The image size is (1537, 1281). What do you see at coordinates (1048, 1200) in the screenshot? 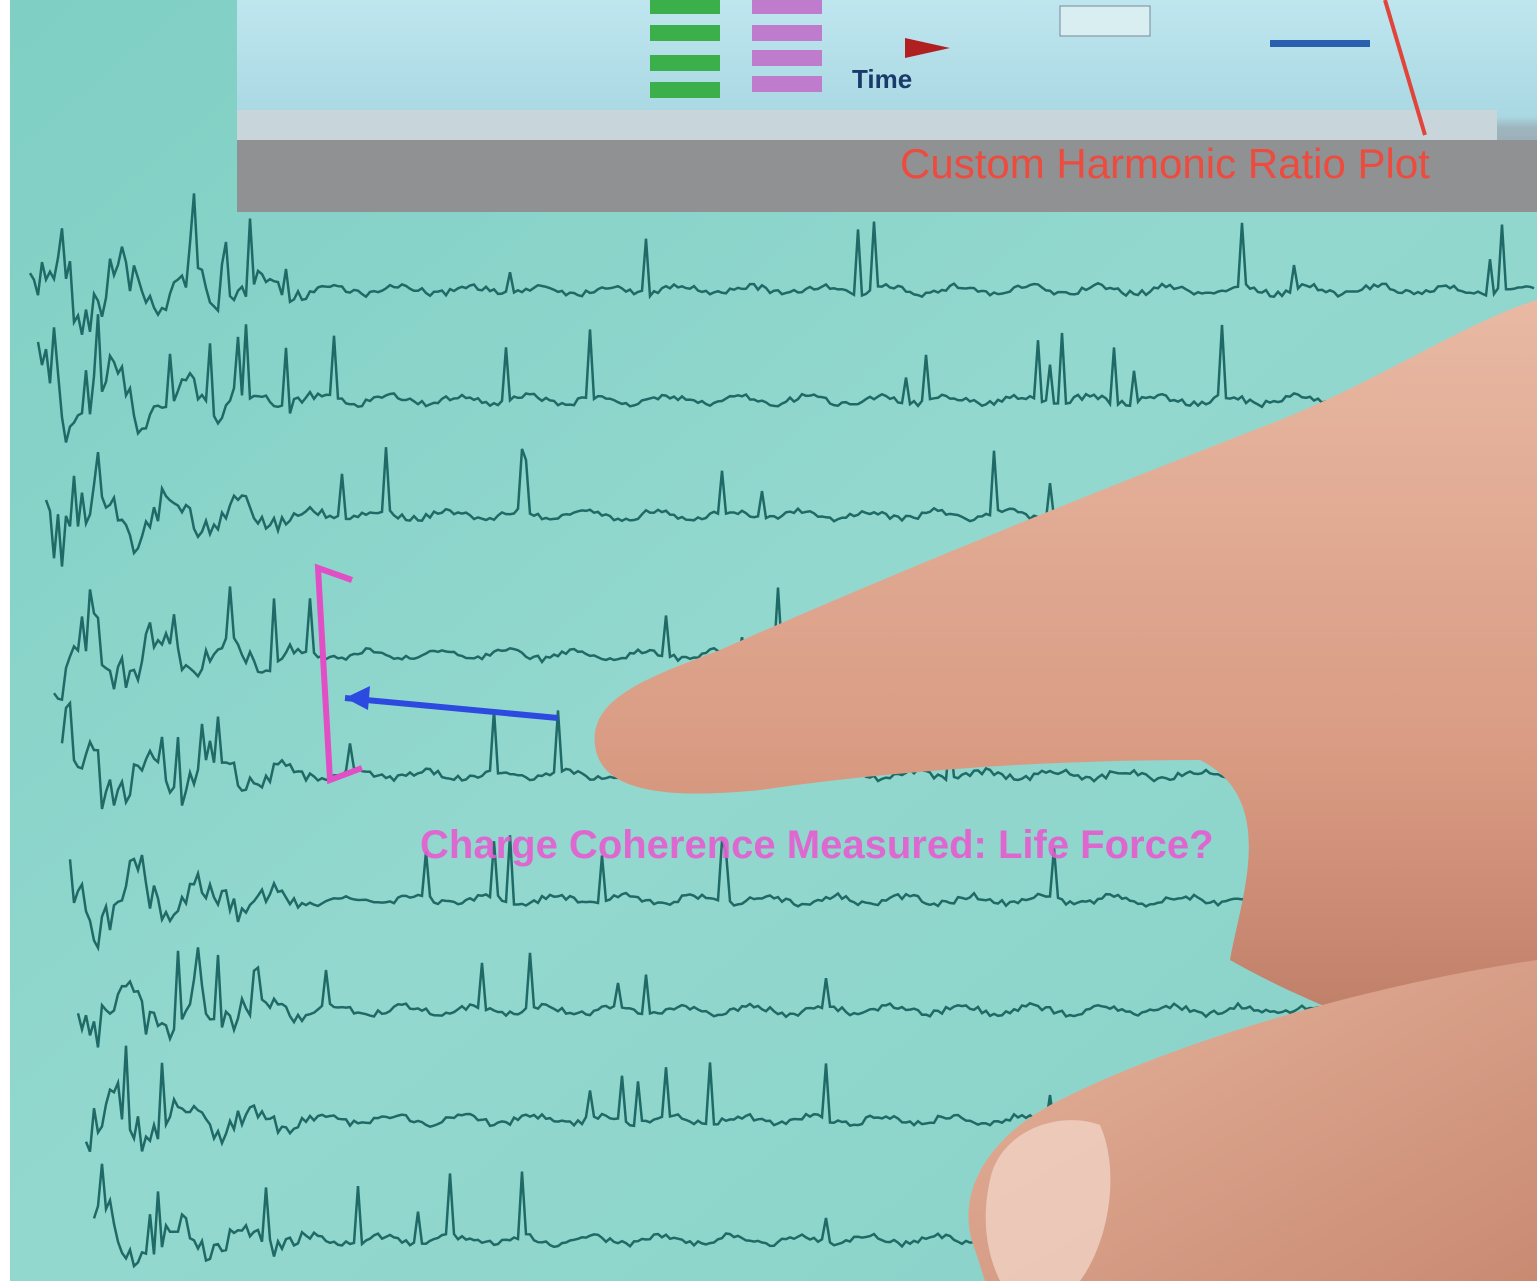
I see `thumbnail` at bounding box center [1048, 1200].